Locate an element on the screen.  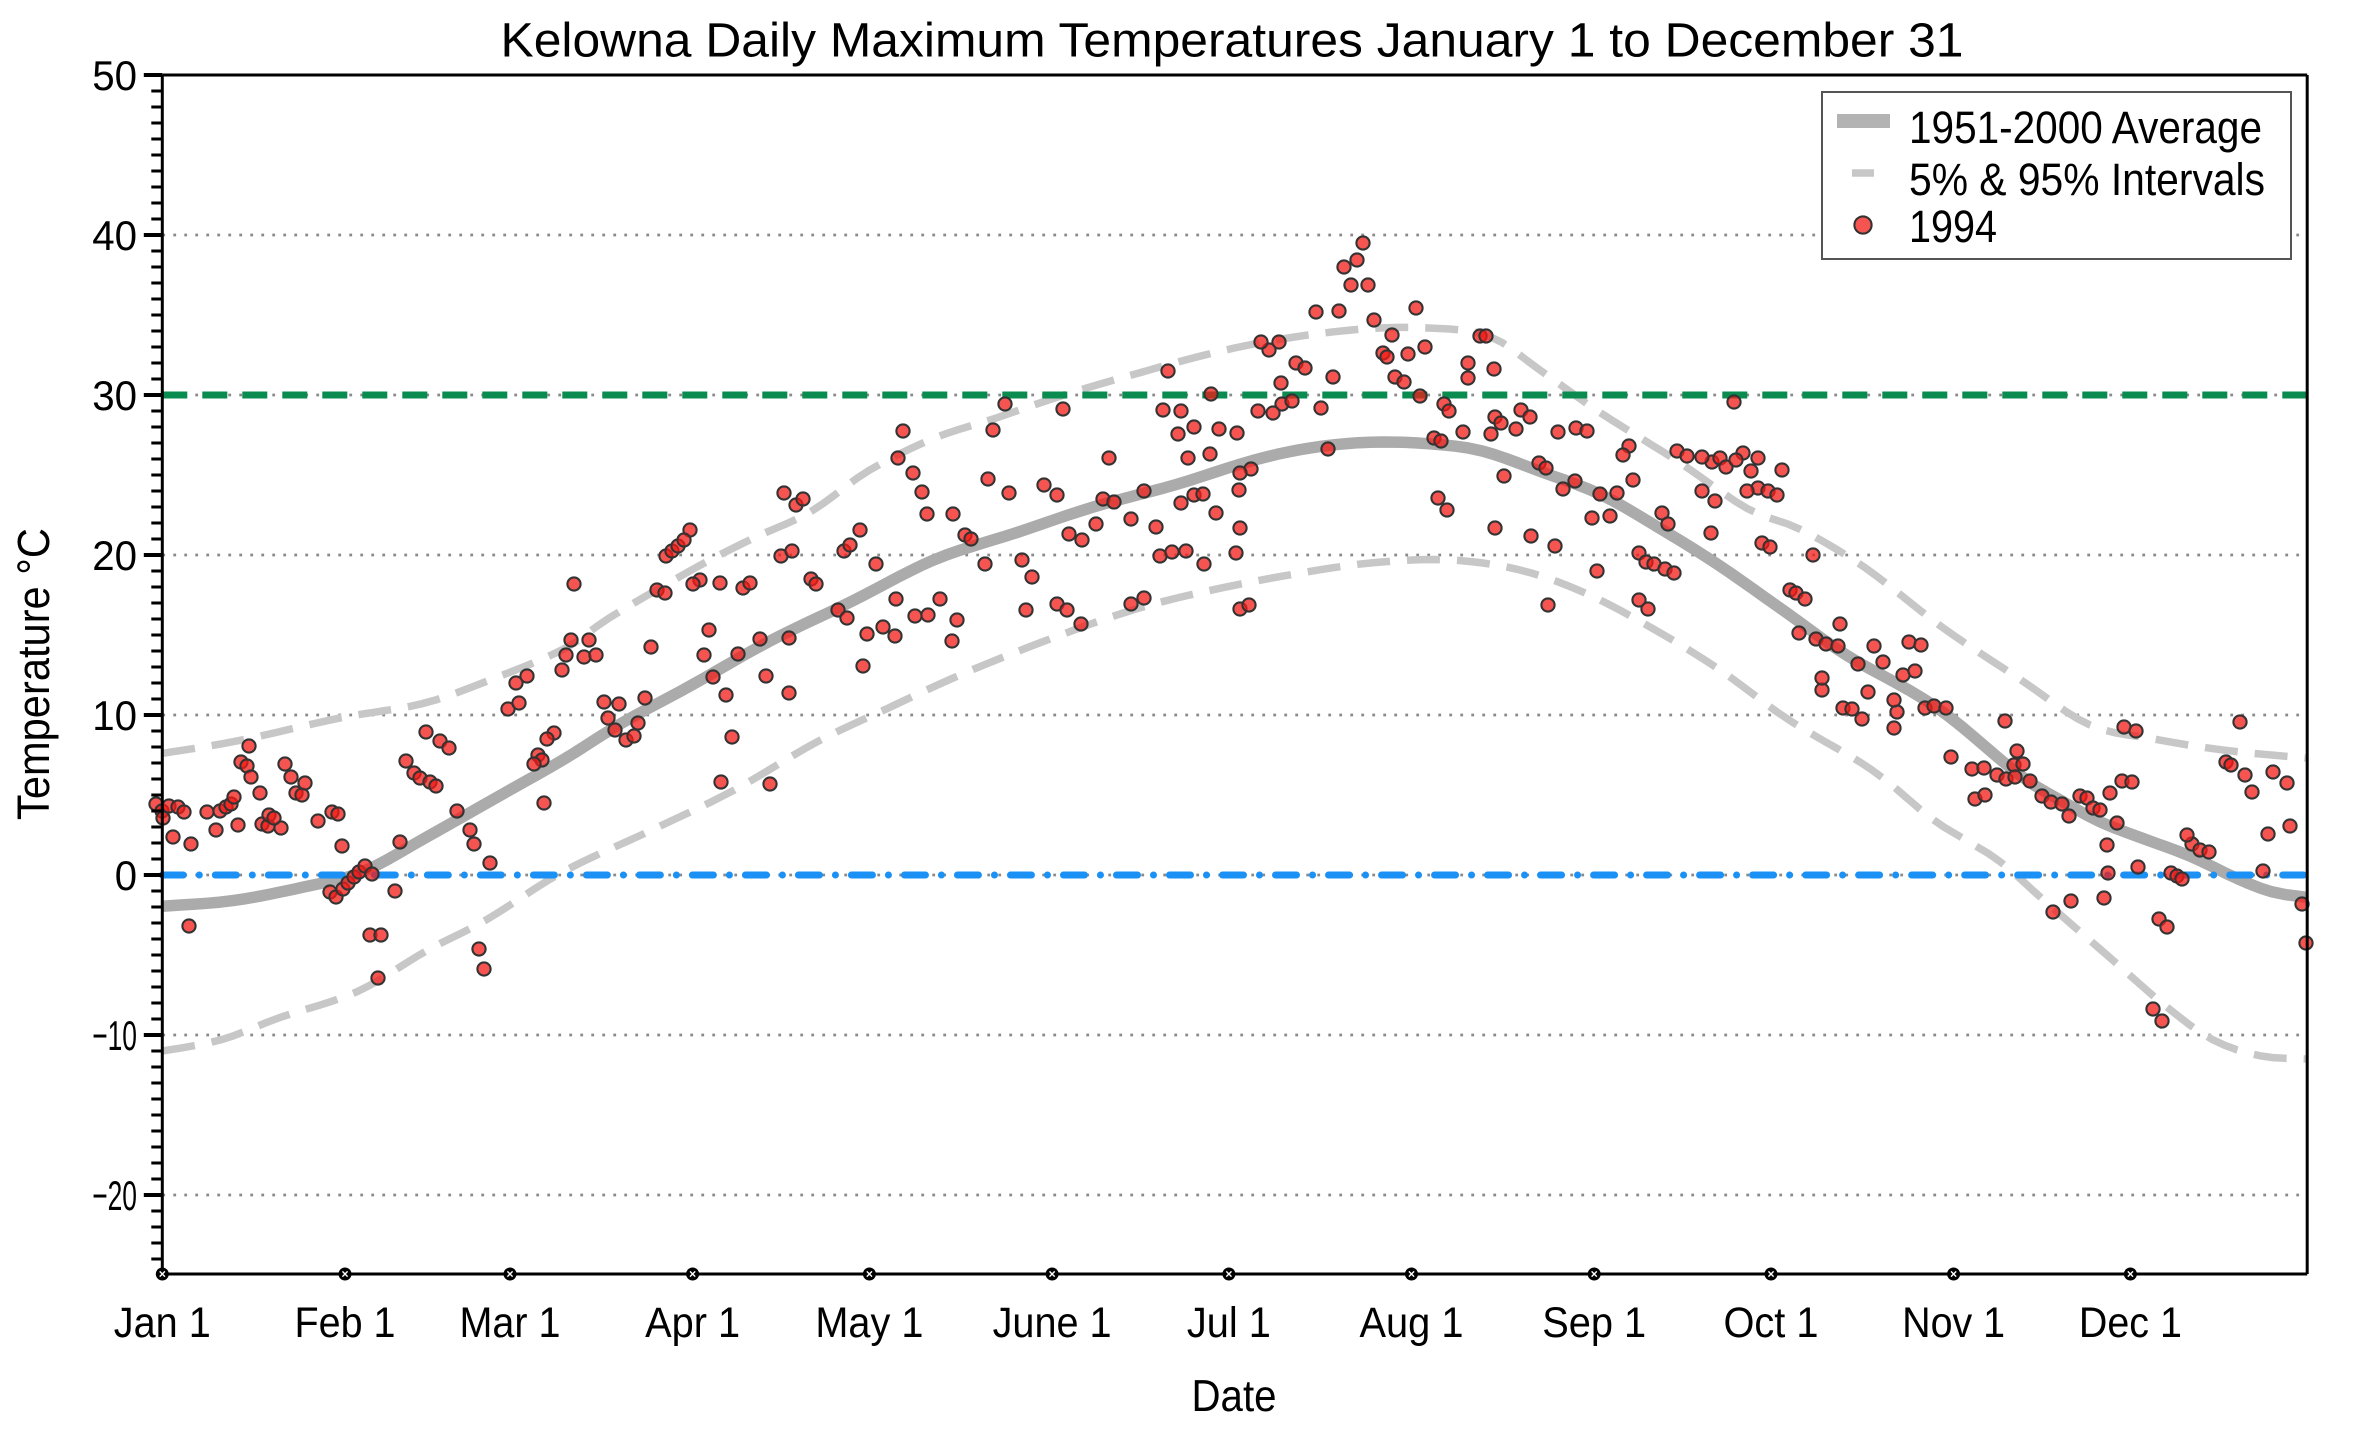
svg-text: Dec 1 is located at coordinates (2130, 1323).